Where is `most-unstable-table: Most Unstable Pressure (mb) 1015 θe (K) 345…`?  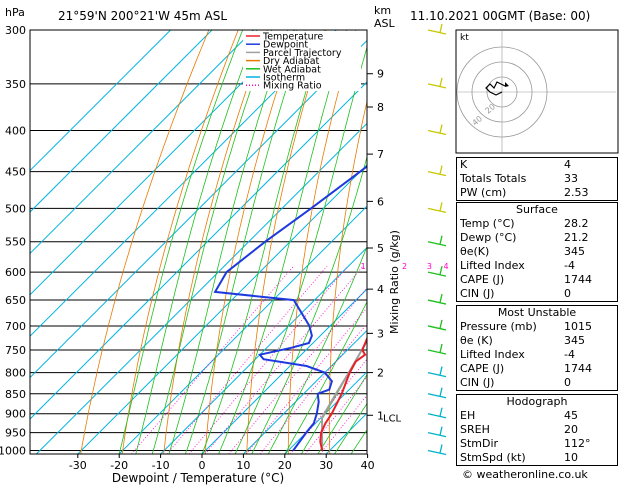
most-unstable-table: Most Unstable Pressure (mb) 1015 θe (K) 345… is located at coordinates (537, 348).